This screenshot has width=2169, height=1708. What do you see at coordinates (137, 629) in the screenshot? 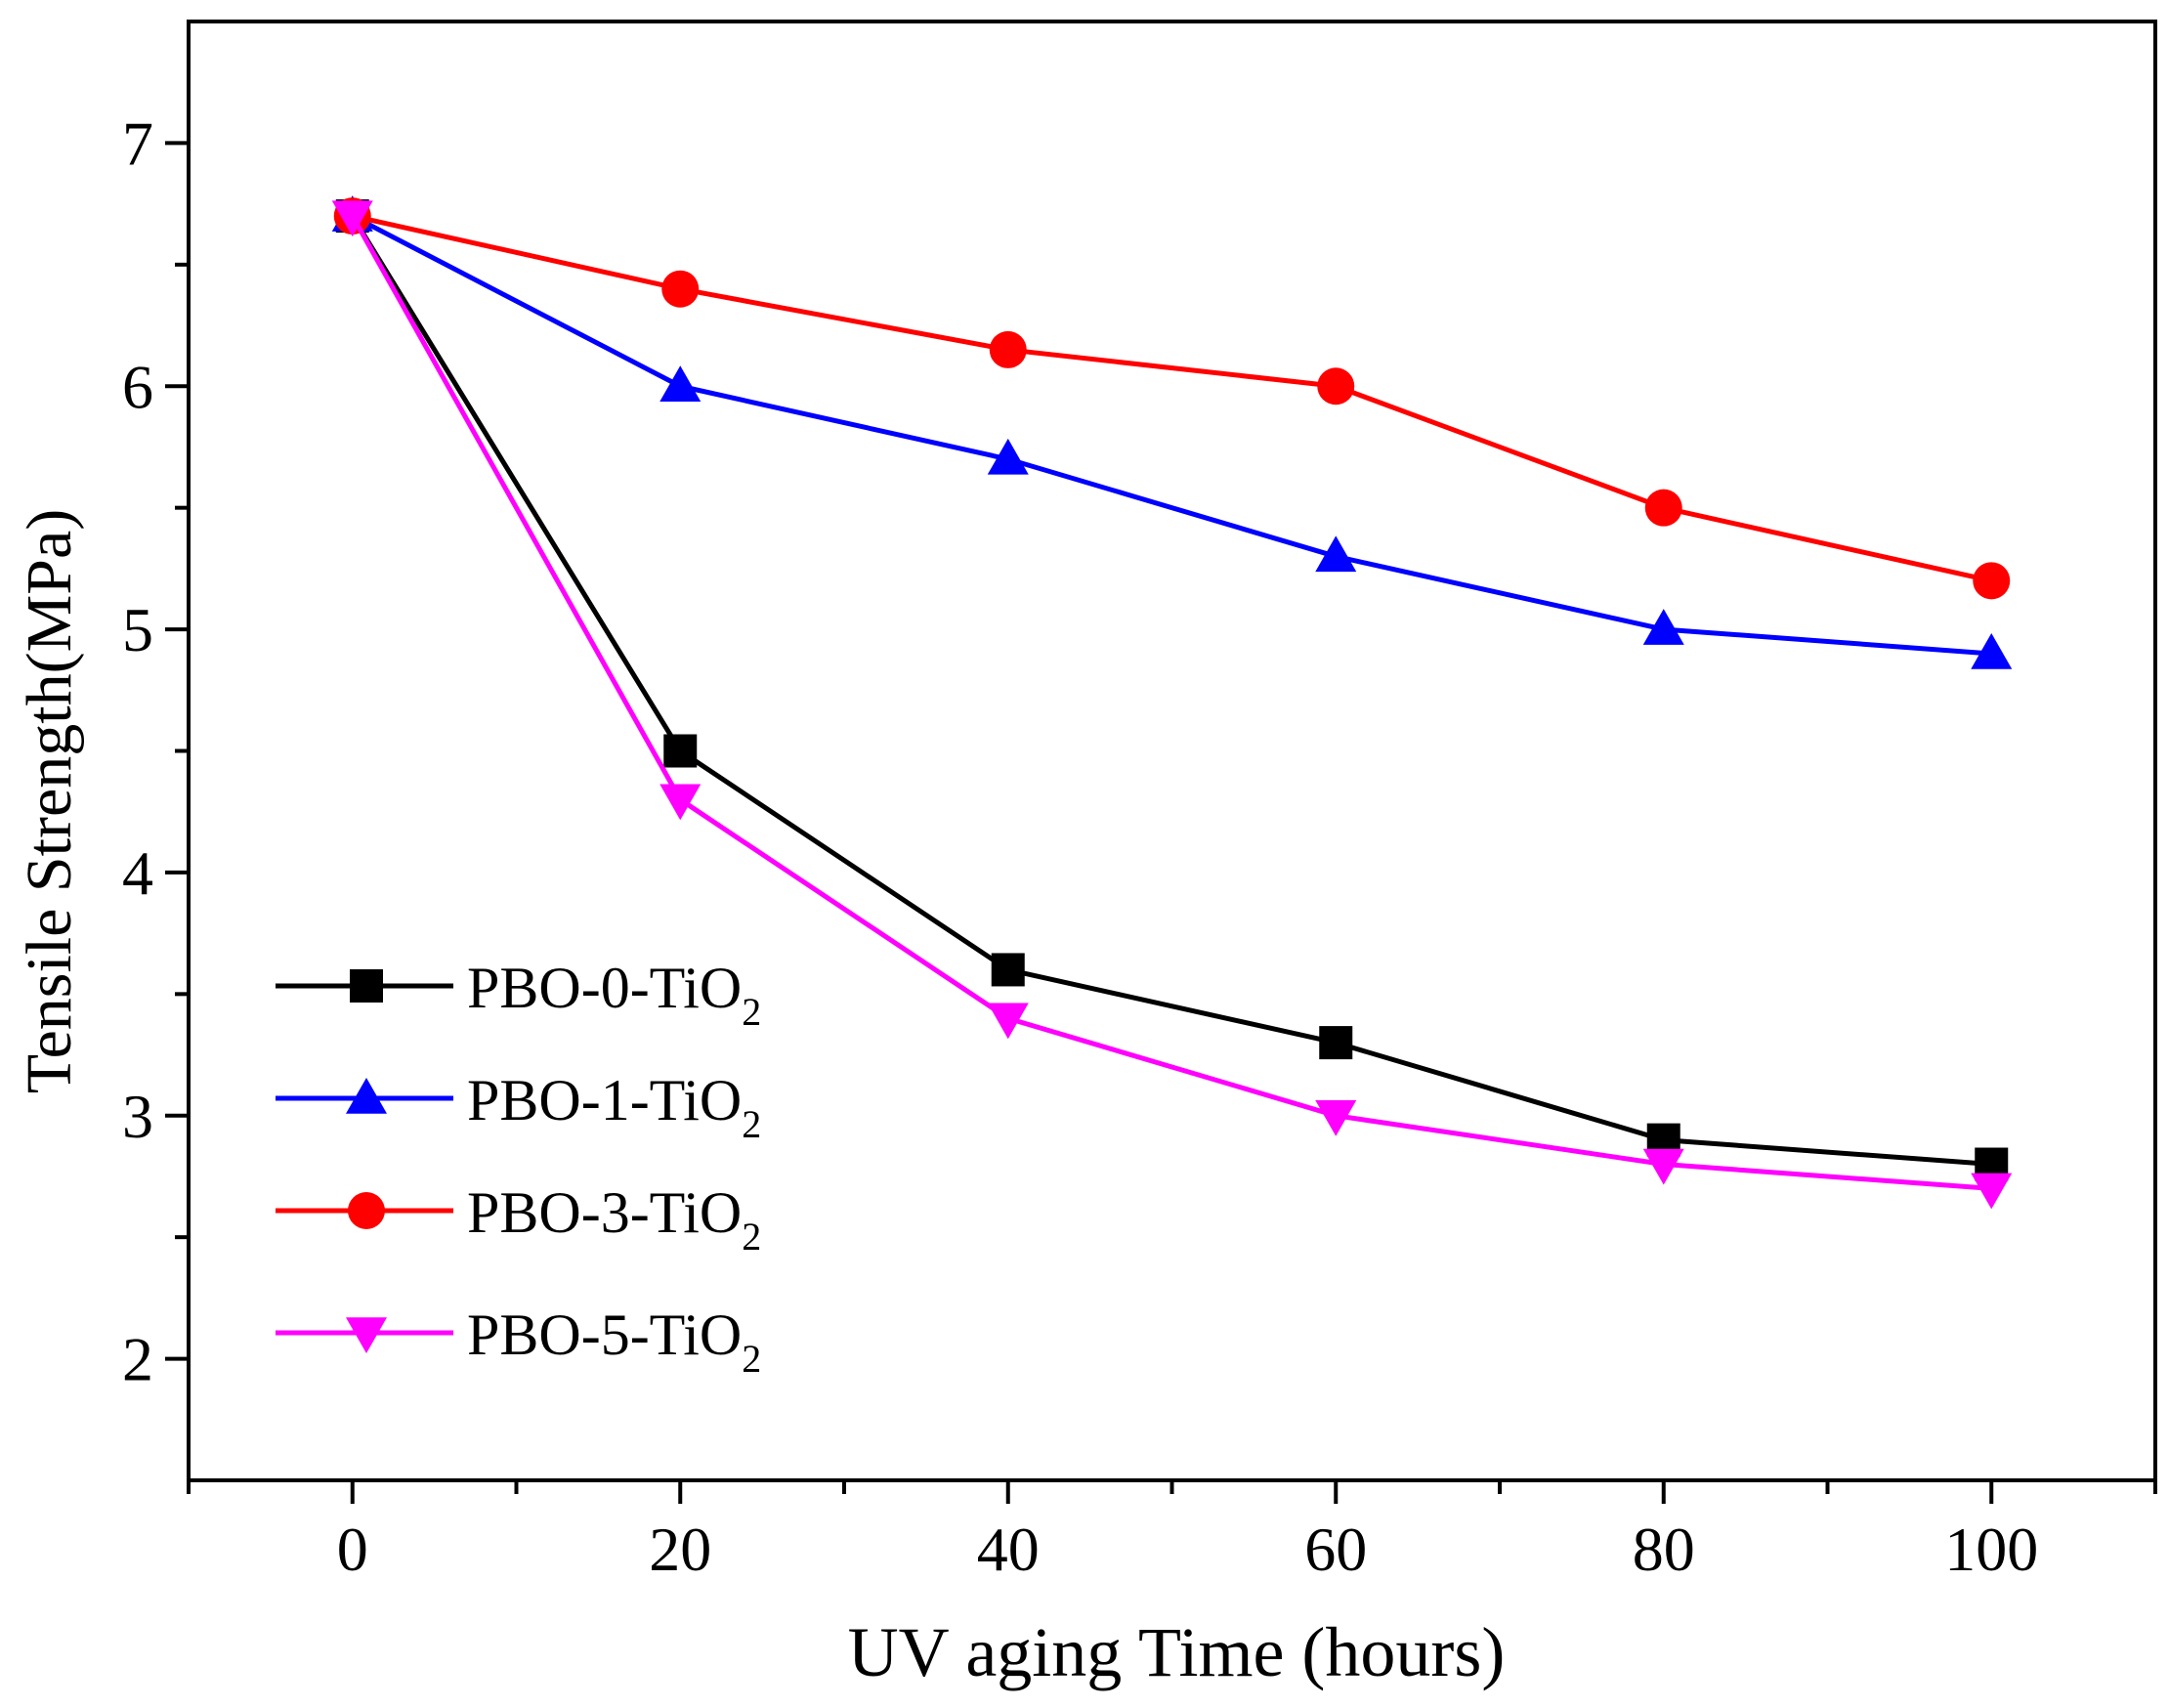
I see `y-tick-label: 5` at bounding box center [137, 629].